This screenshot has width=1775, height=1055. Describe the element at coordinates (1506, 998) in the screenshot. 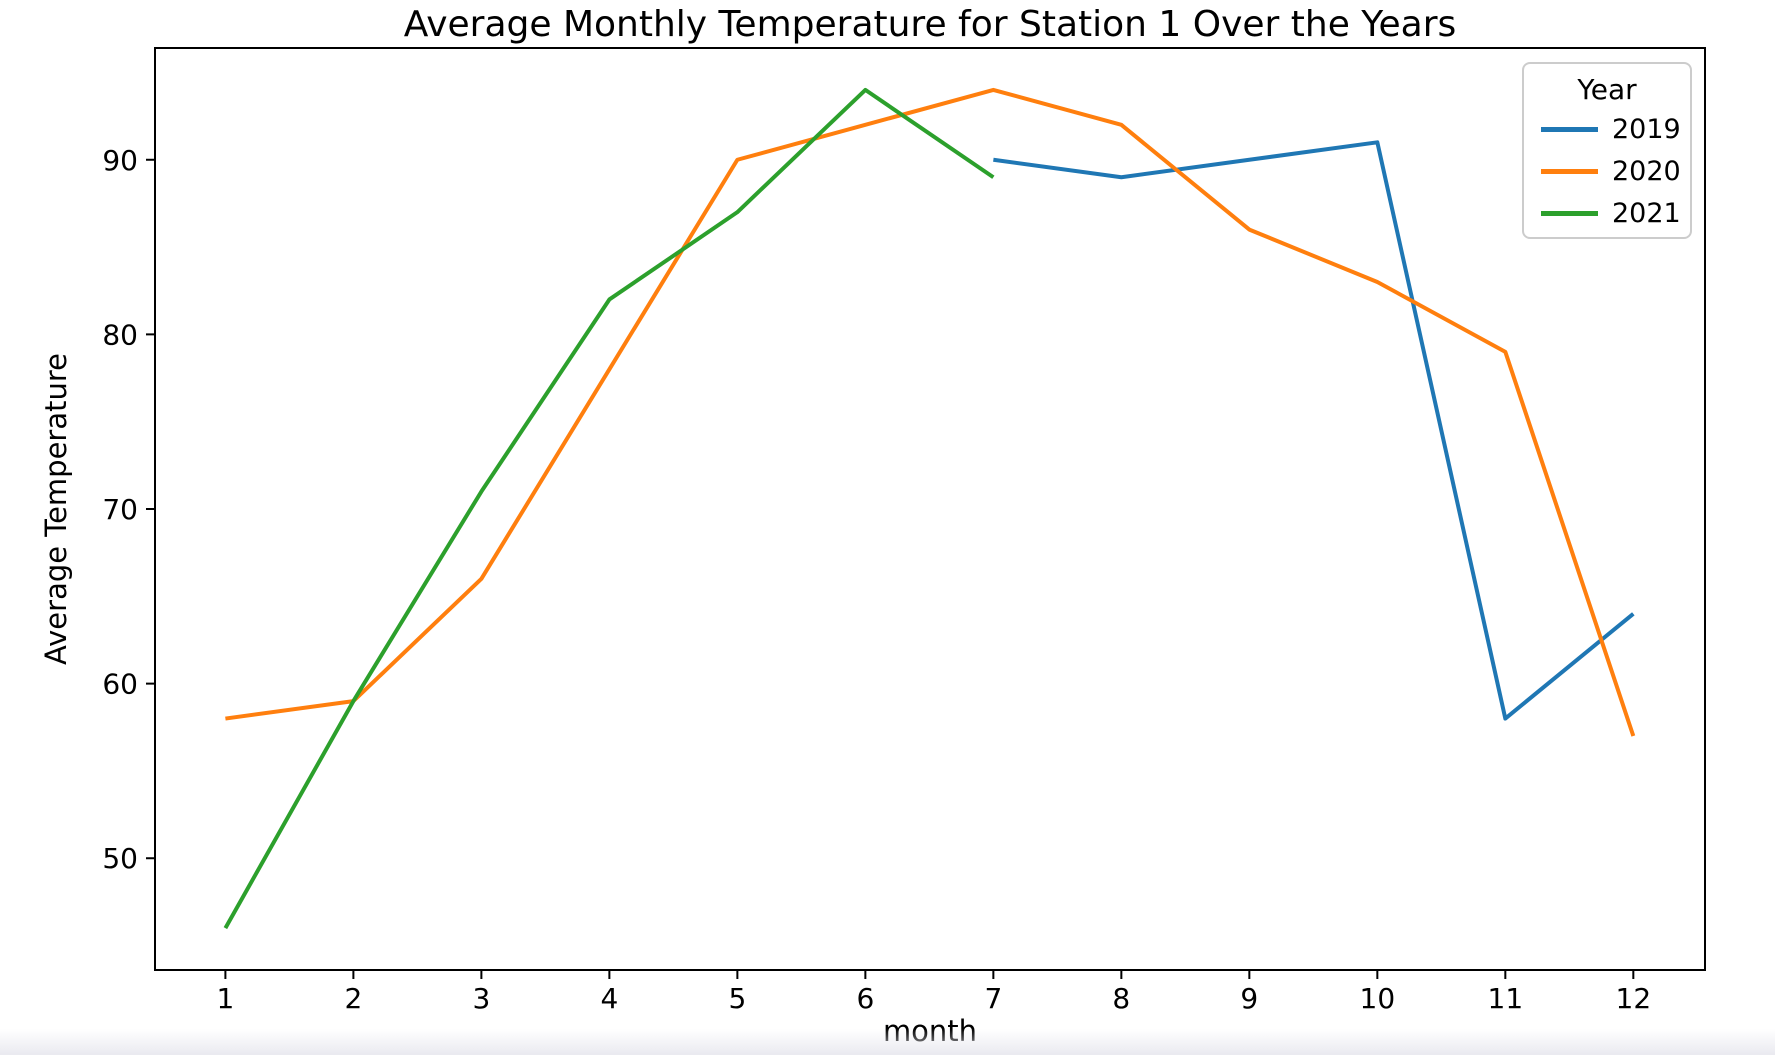

I see `x-tick-label-11: 11` at that location.